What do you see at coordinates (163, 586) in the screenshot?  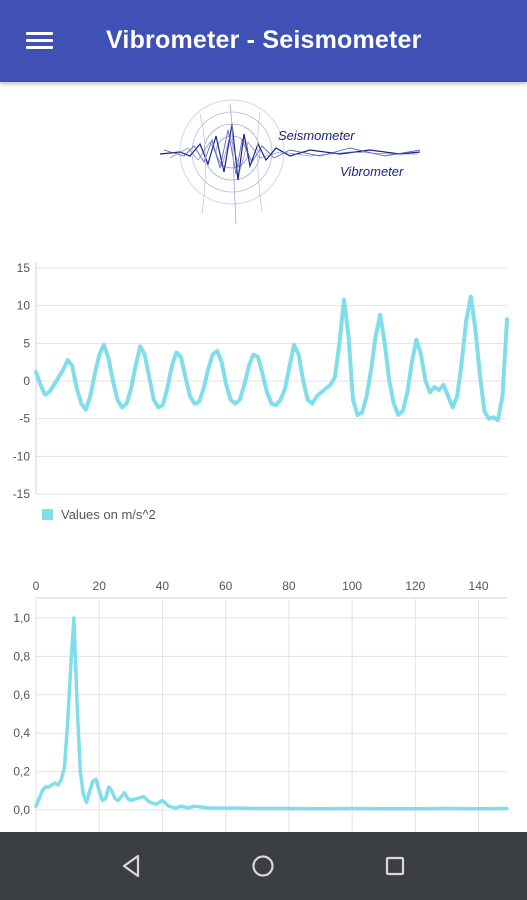 I see `x-tick-label: 40` at bounding box center [163, 586].